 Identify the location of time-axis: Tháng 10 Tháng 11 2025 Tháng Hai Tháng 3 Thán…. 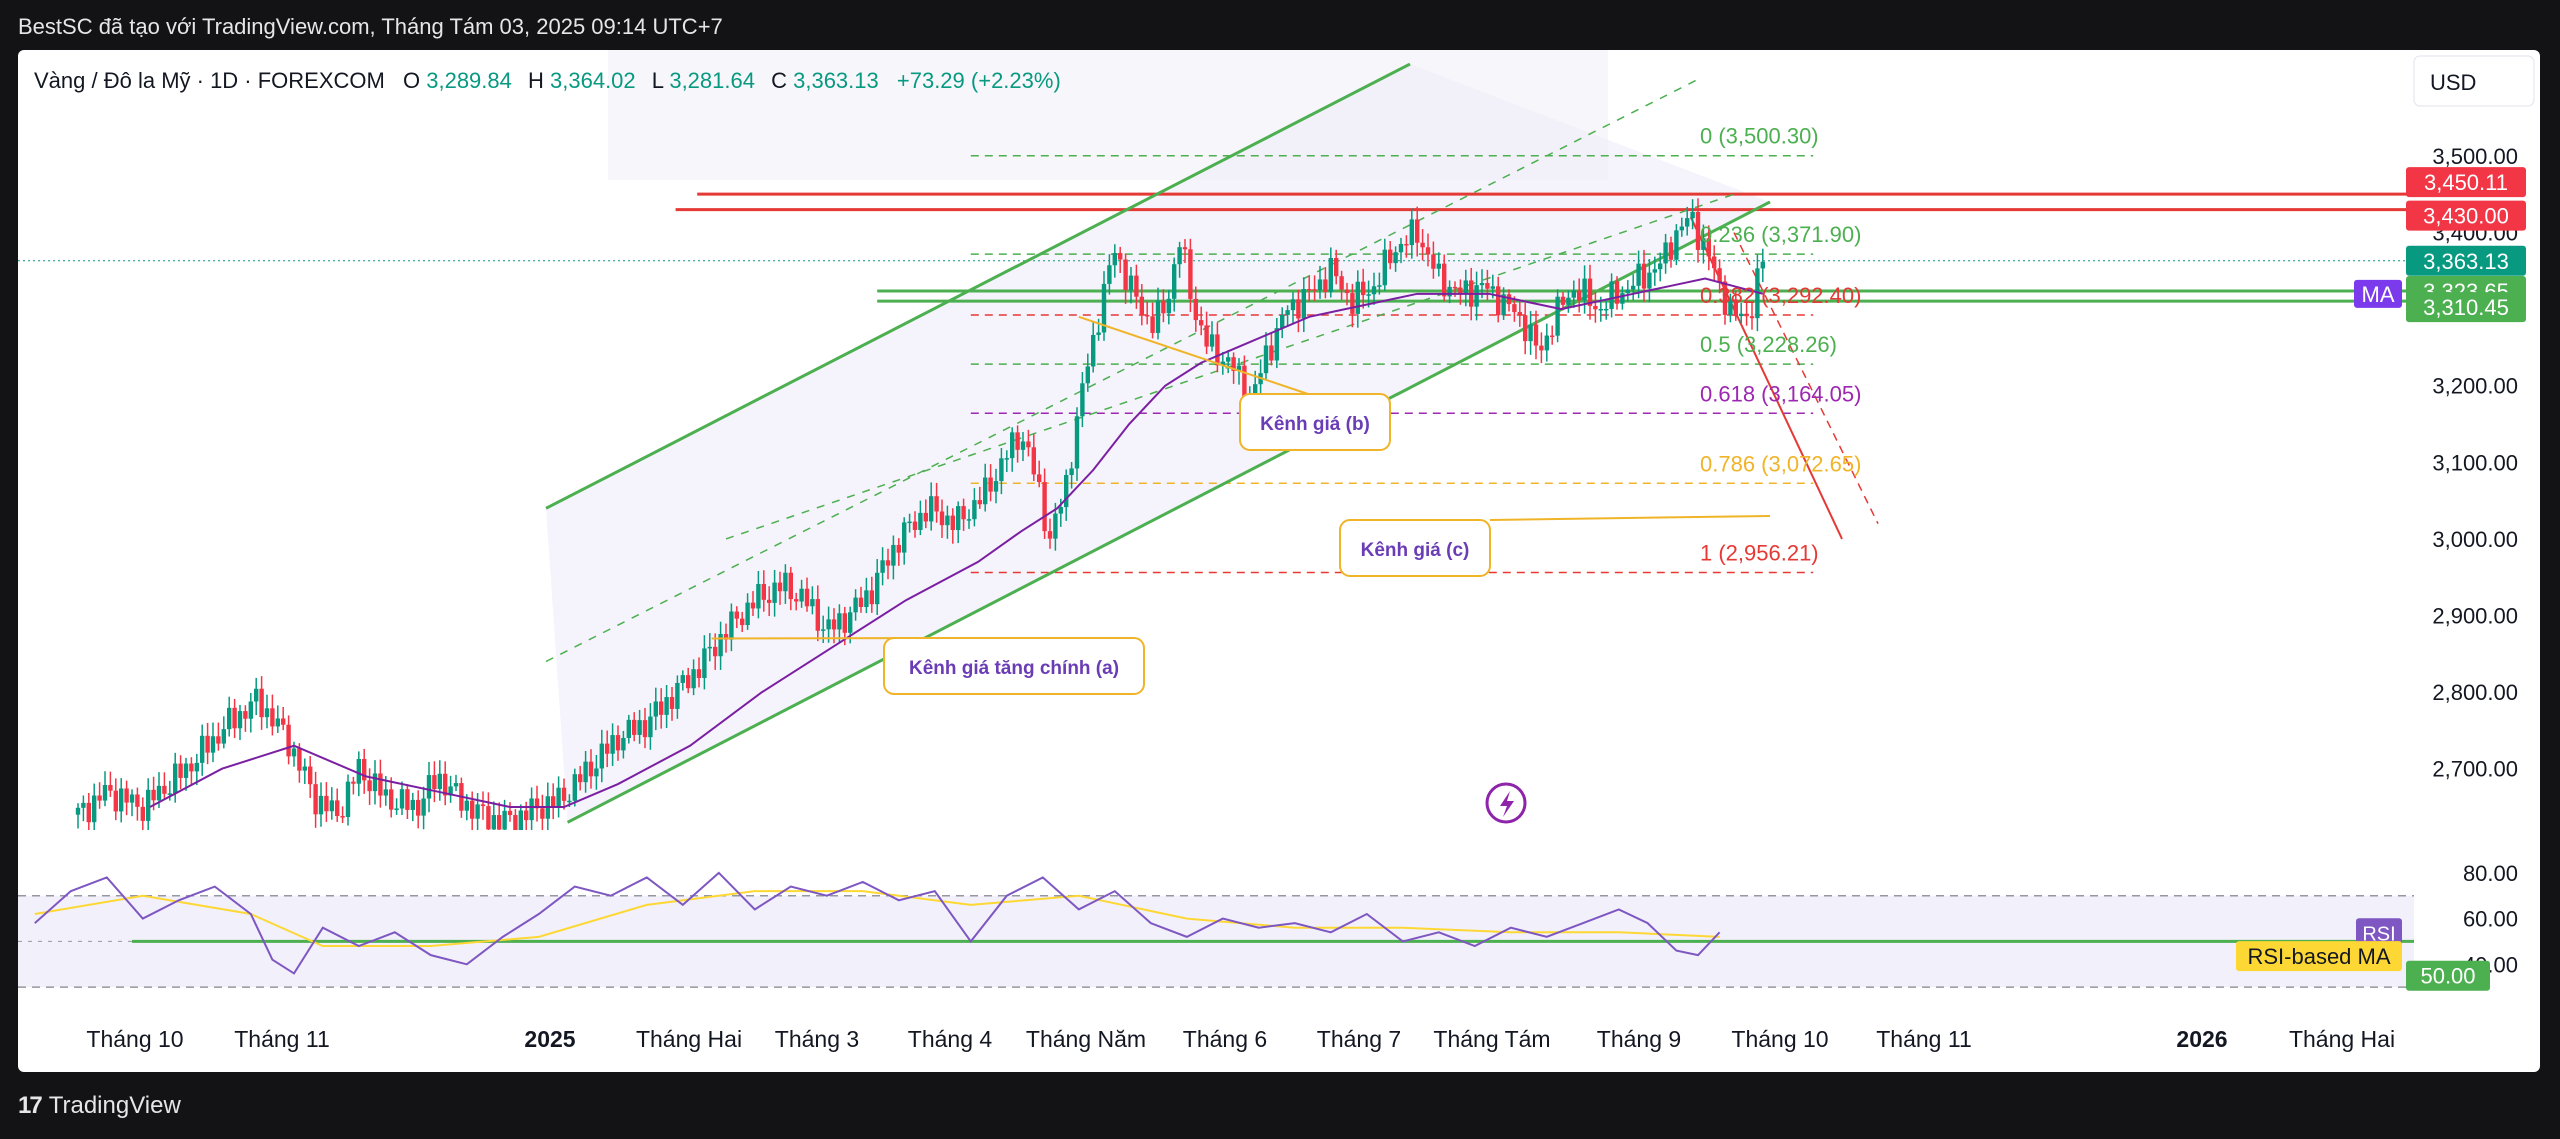
(1240, 1039).